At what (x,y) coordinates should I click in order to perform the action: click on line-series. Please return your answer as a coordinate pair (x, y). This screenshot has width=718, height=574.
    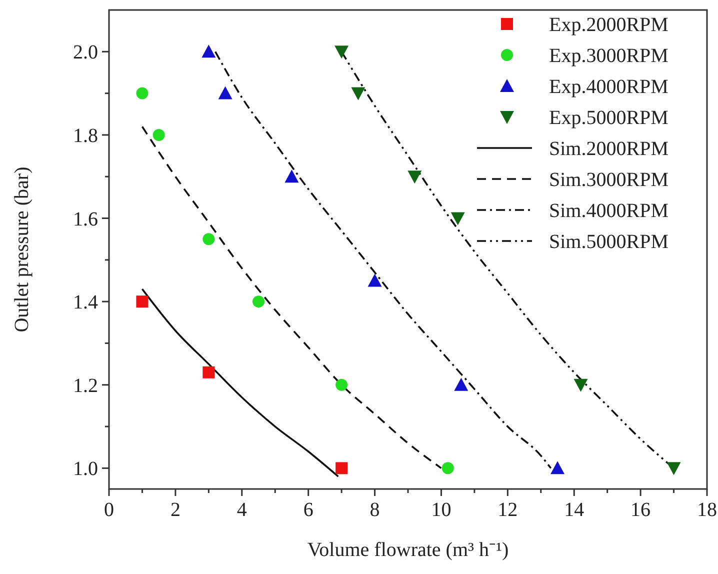
    Looking at the image, I should click on (240, 383).